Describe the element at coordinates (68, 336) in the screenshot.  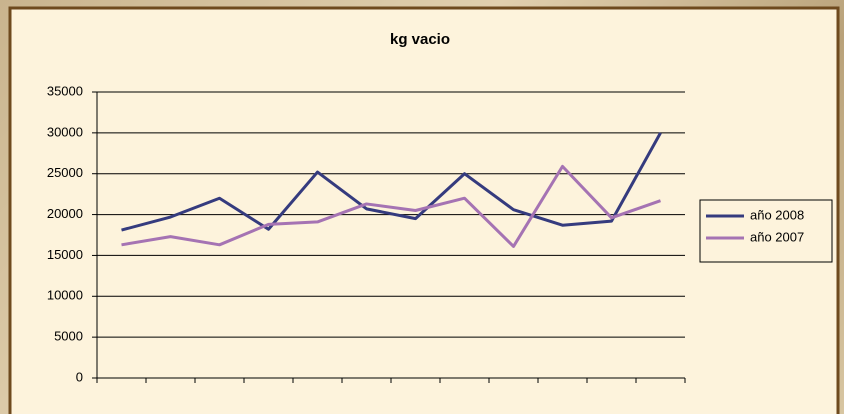
I see `y-tick-label: 5000` at that location.